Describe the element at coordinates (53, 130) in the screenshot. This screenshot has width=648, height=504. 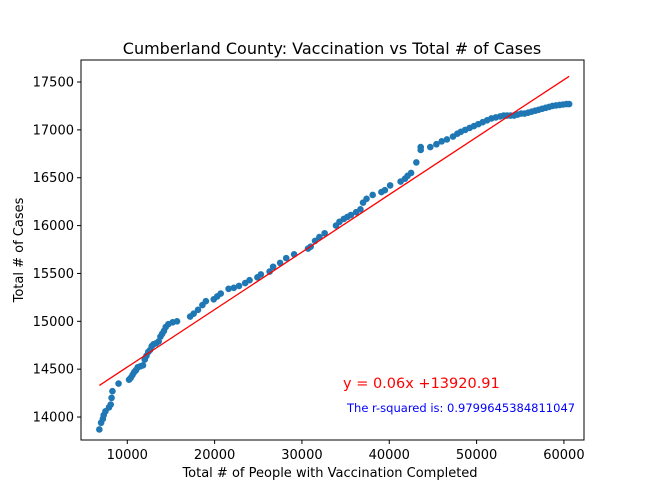
I see `y-tick-label: 17000` at that location.